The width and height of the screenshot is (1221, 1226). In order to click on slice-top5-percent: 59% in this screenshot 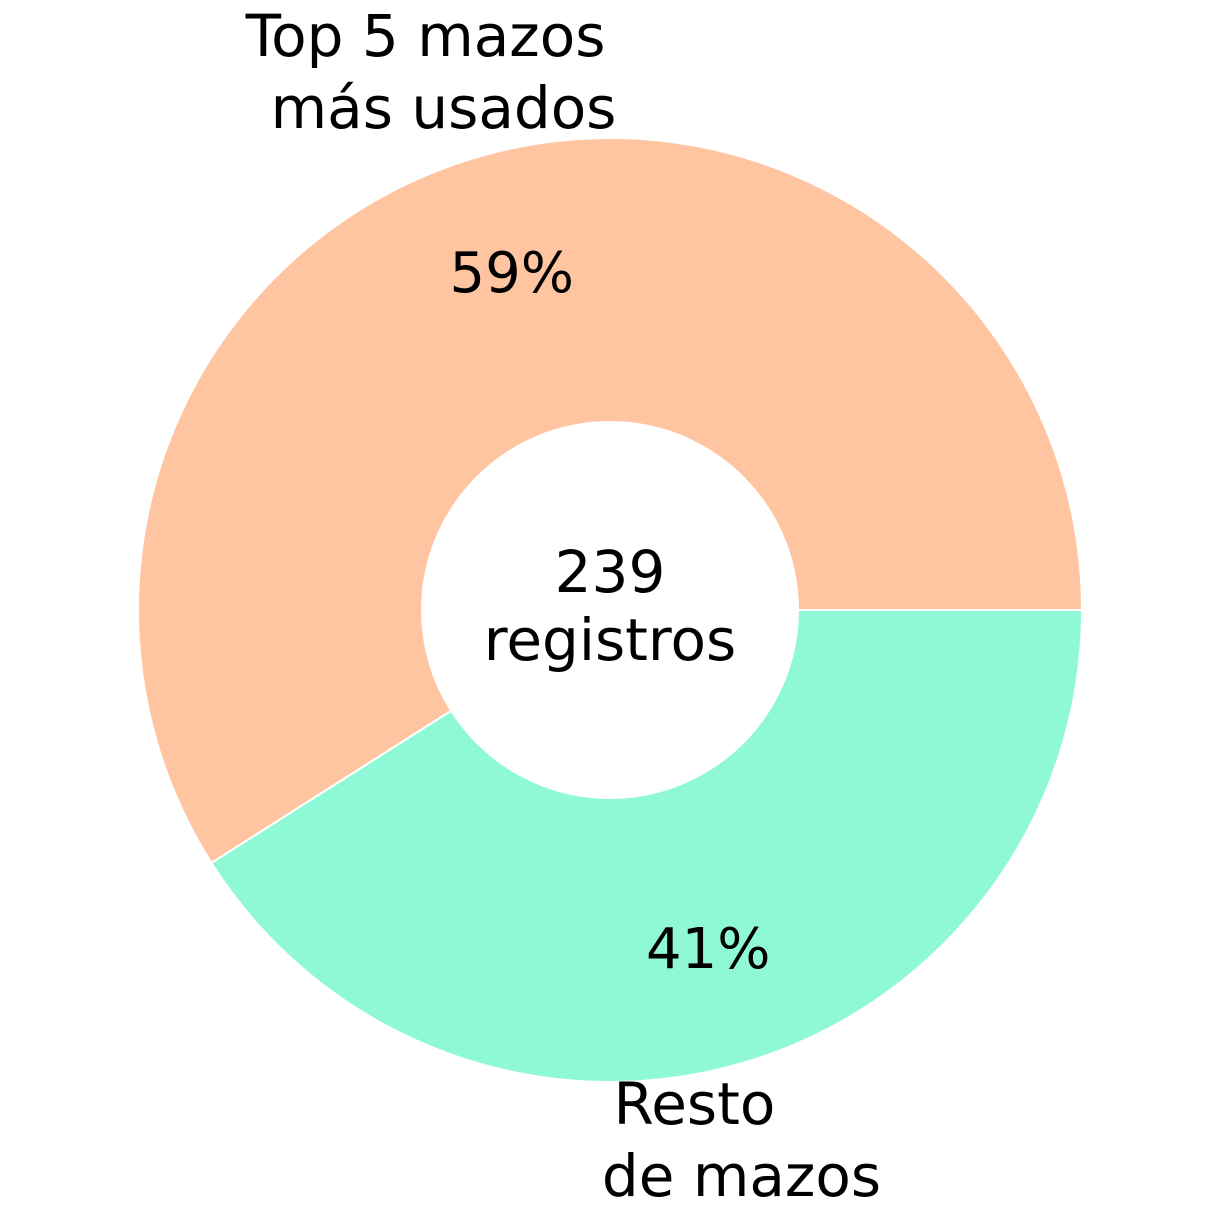, I will do `click(512, 273)`.